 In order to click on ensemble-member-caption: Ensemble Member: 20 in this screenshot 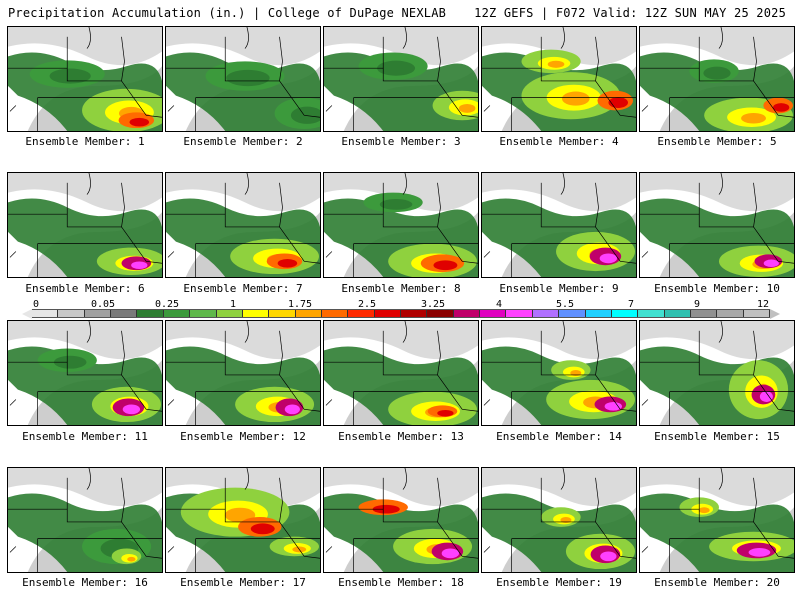, I will do `click(717, 582)`.